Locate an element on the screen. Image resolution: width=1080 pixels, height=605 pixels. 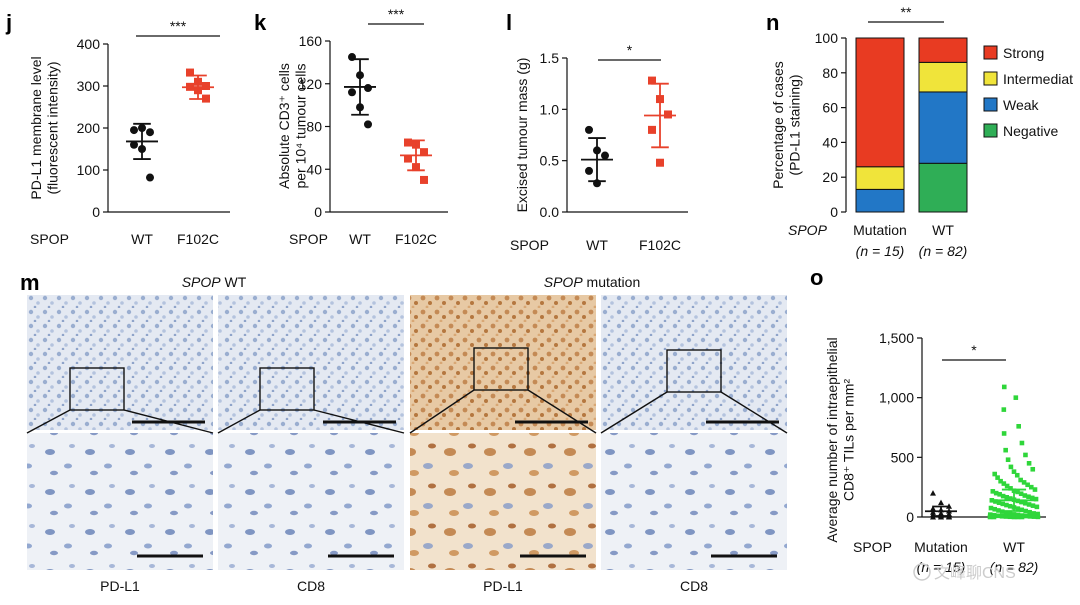
y-tick-label: 200 is located at coordinates (89, 128).